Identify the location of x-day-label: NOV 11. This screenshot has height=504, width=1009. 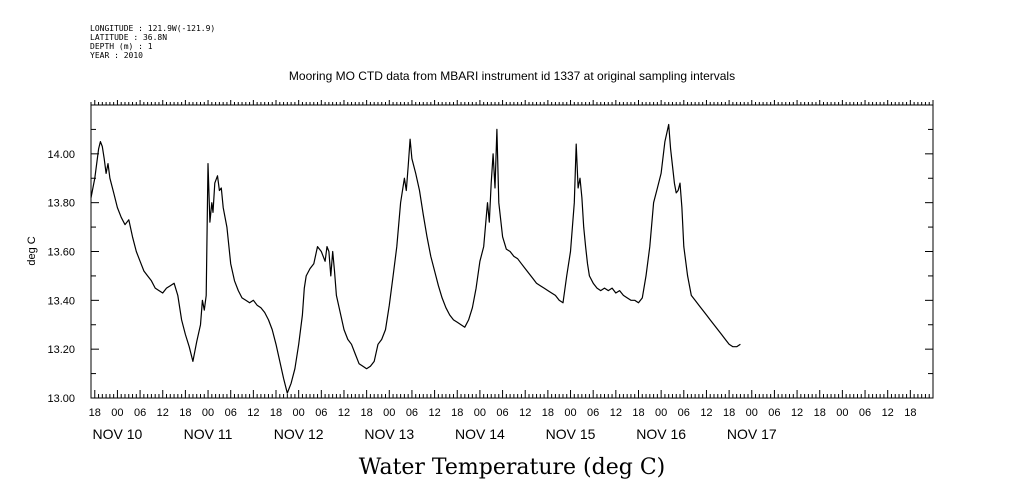
(208, 434).